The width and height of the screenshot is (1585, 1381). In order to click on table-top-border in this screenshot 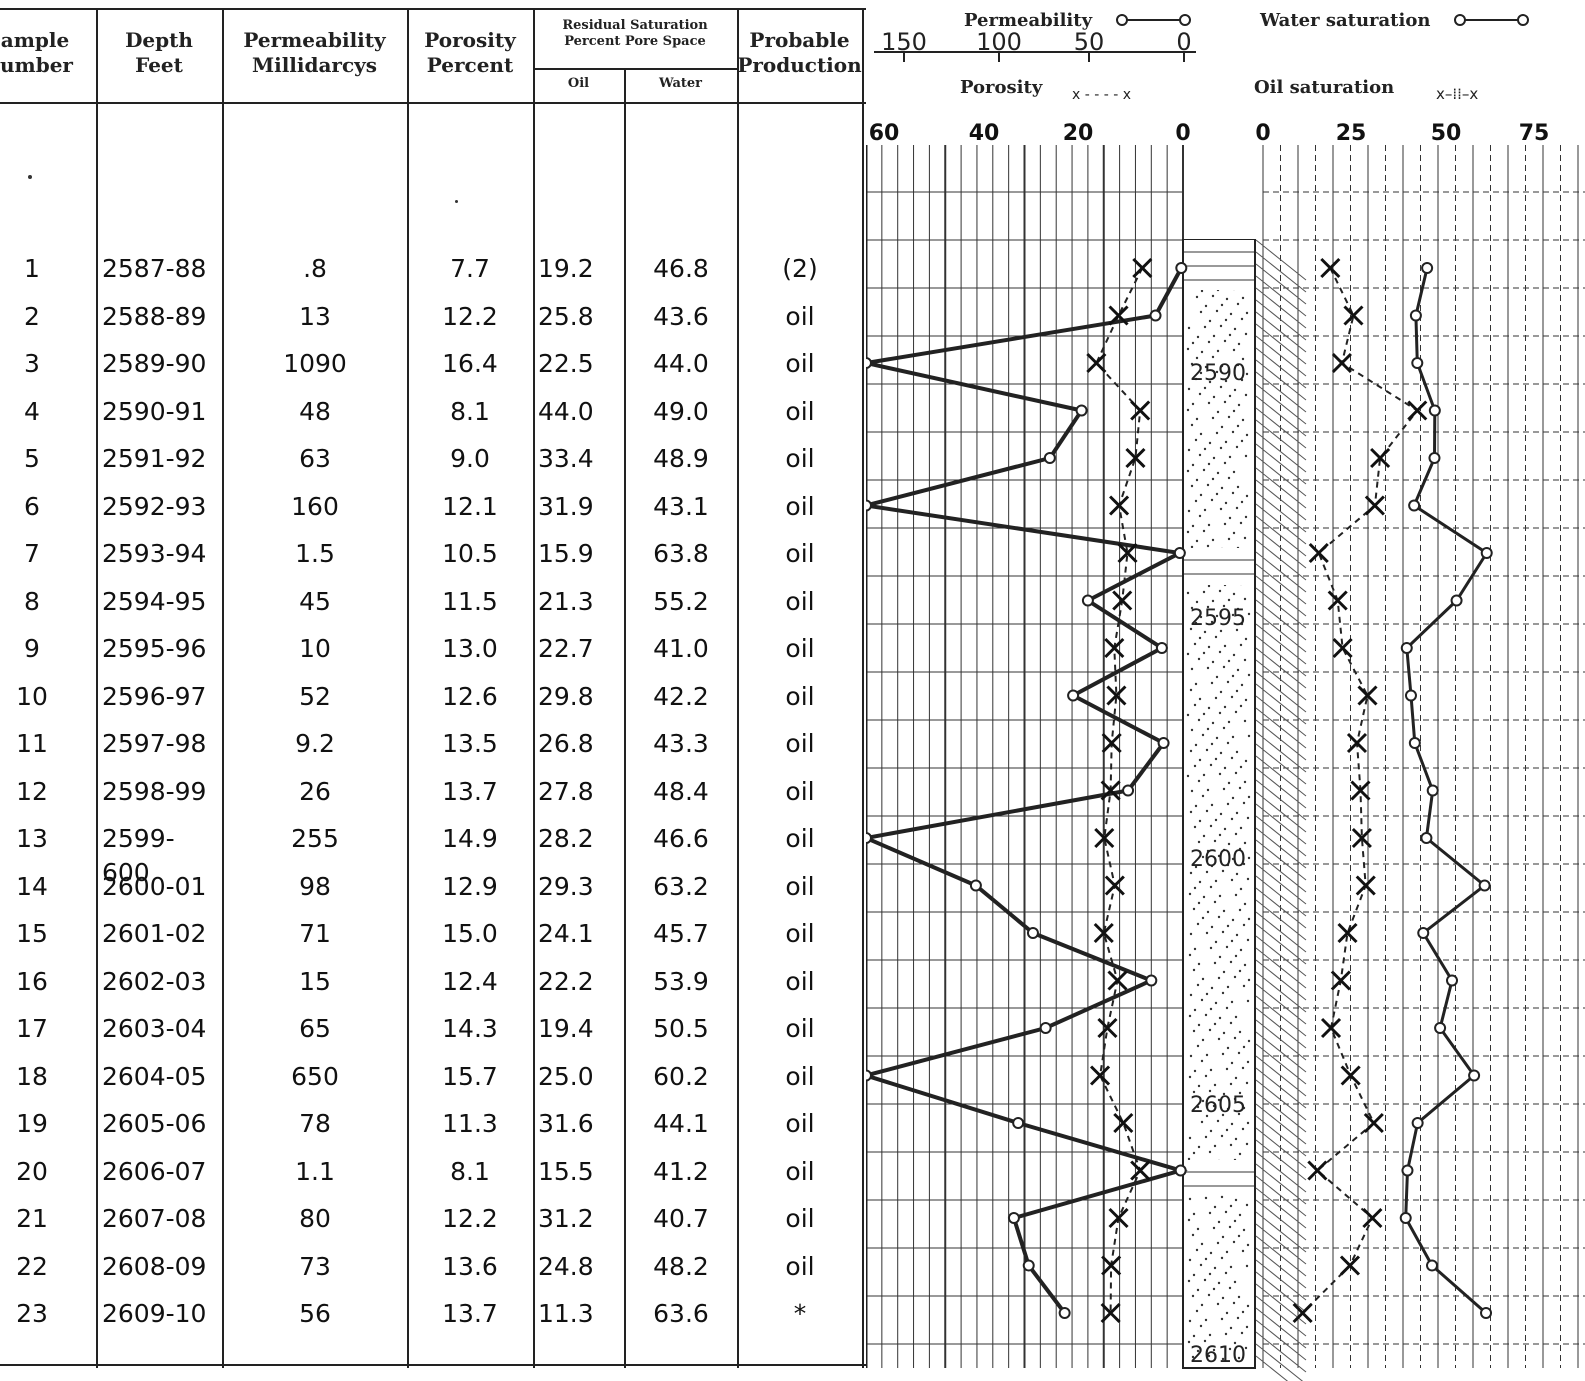, I will do `click(433, 9)`.